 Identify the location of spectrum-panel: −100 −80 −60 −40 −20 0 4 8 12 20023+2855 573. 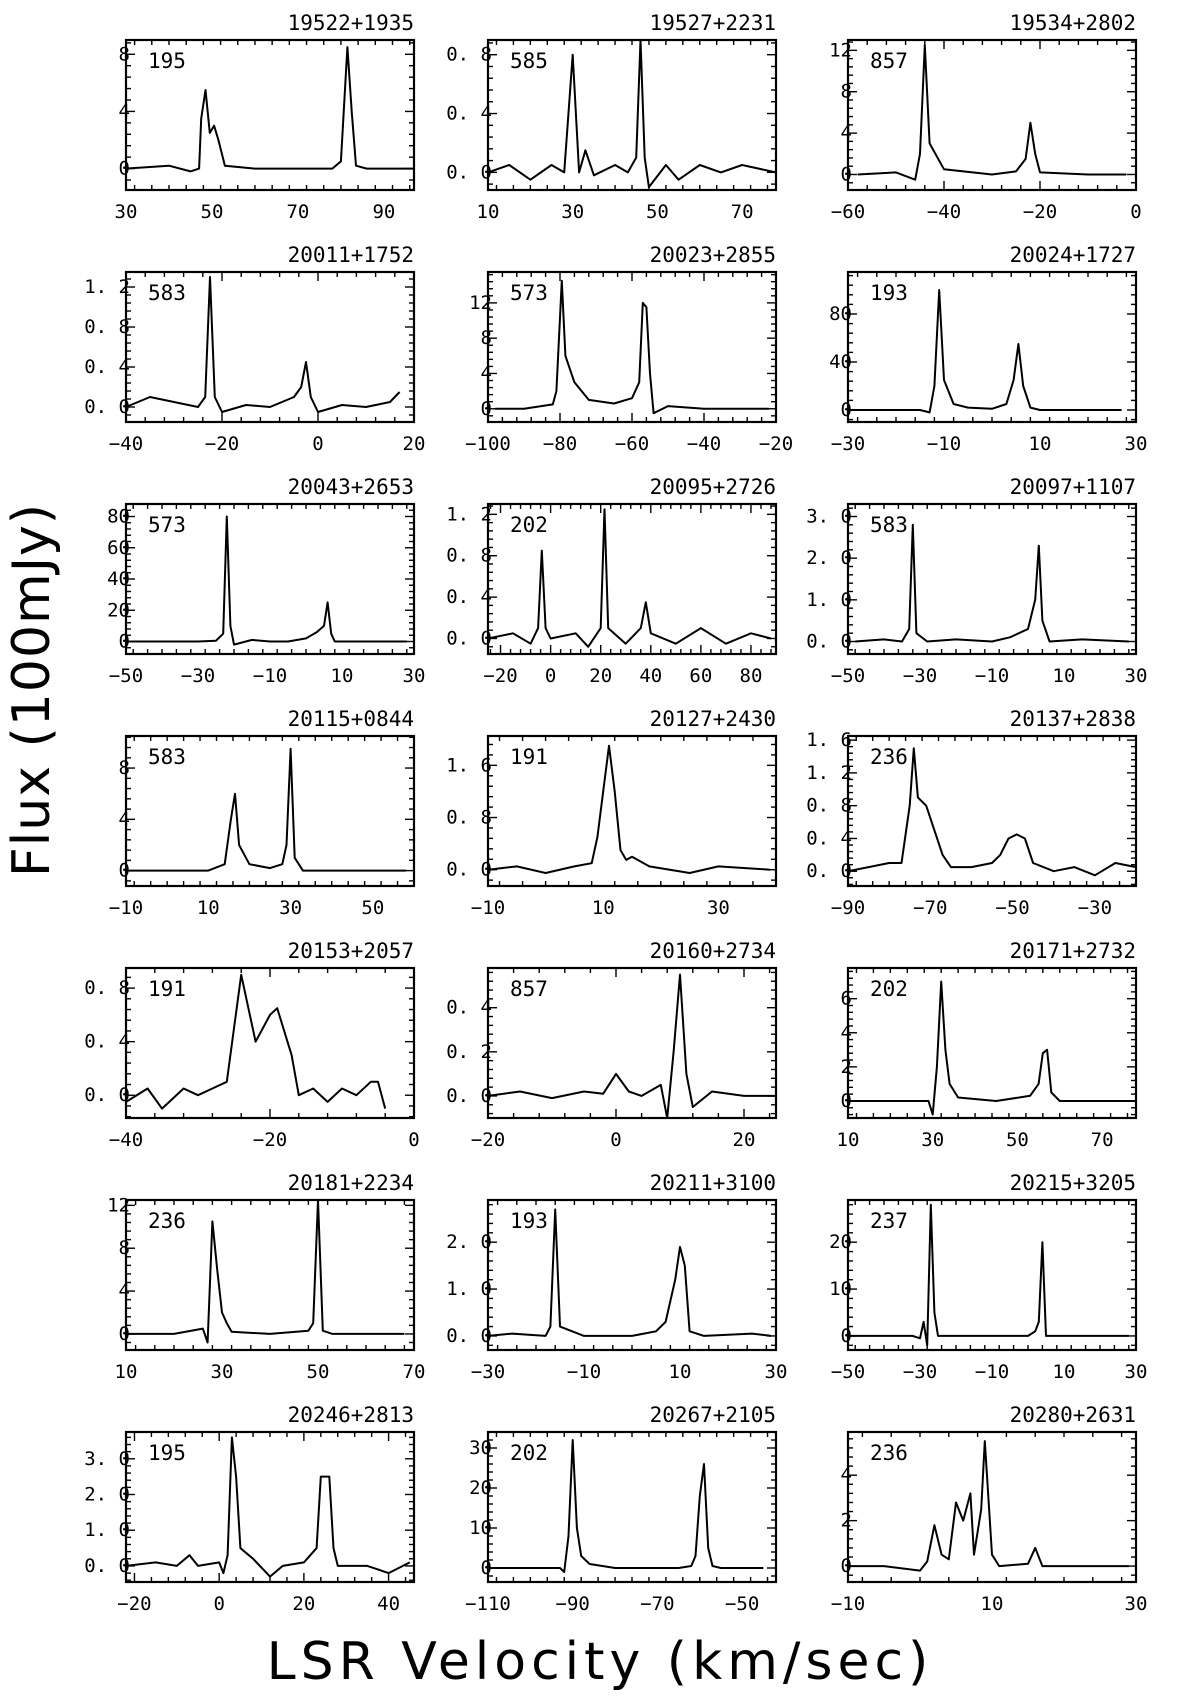
(629, 349).